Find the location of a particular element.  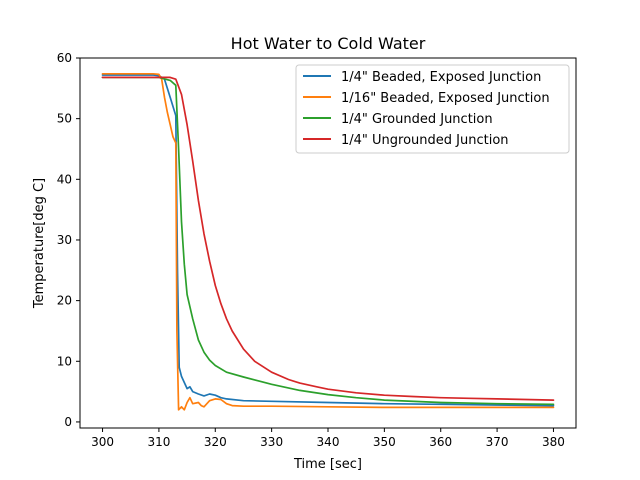

legend-label: 1/4" Beaded, Exposed Junction is located at coordinates (441, 77).